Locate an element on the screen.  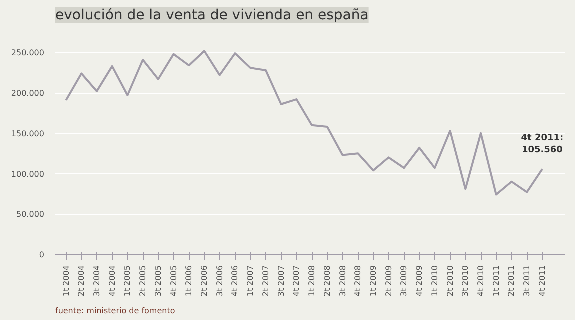
x-tick-label: 3t 2005 is located at coordinates (158, 281).